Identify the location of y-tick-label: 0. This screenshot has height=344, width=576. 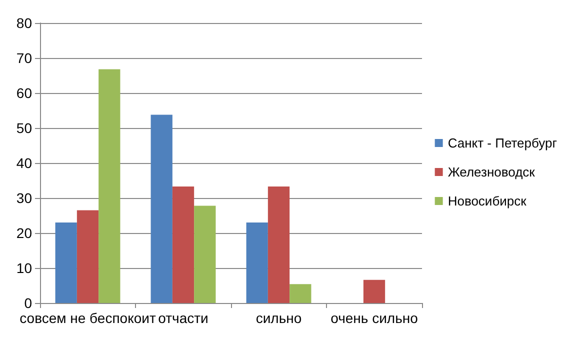
(28, 303).